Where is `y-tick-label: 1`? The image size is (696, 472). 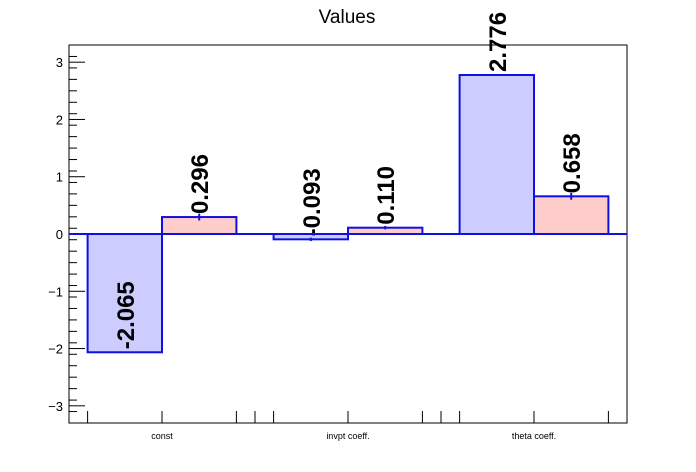 y-tick-label: 1 is located at coordinates (59, 177).